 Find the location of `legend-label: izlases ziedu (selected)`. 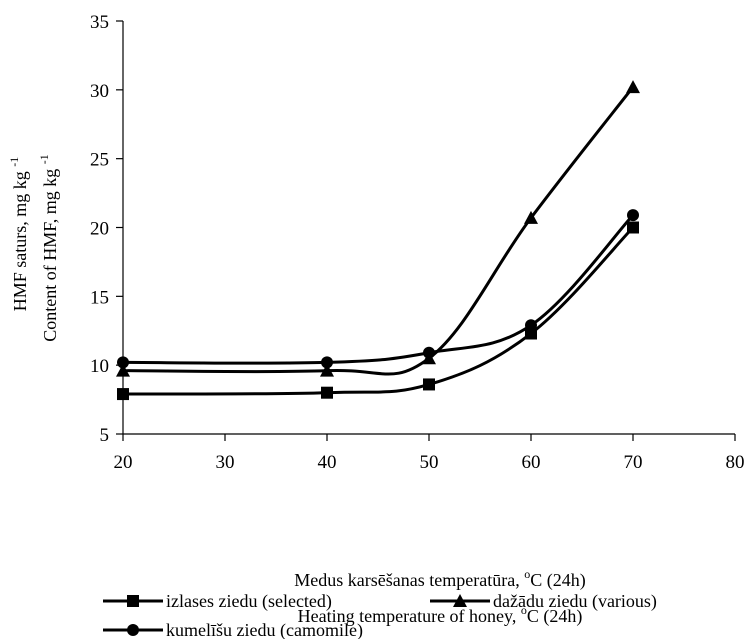

legend-label: izlases ziedu (selected) is located at coordinates (249, 601).